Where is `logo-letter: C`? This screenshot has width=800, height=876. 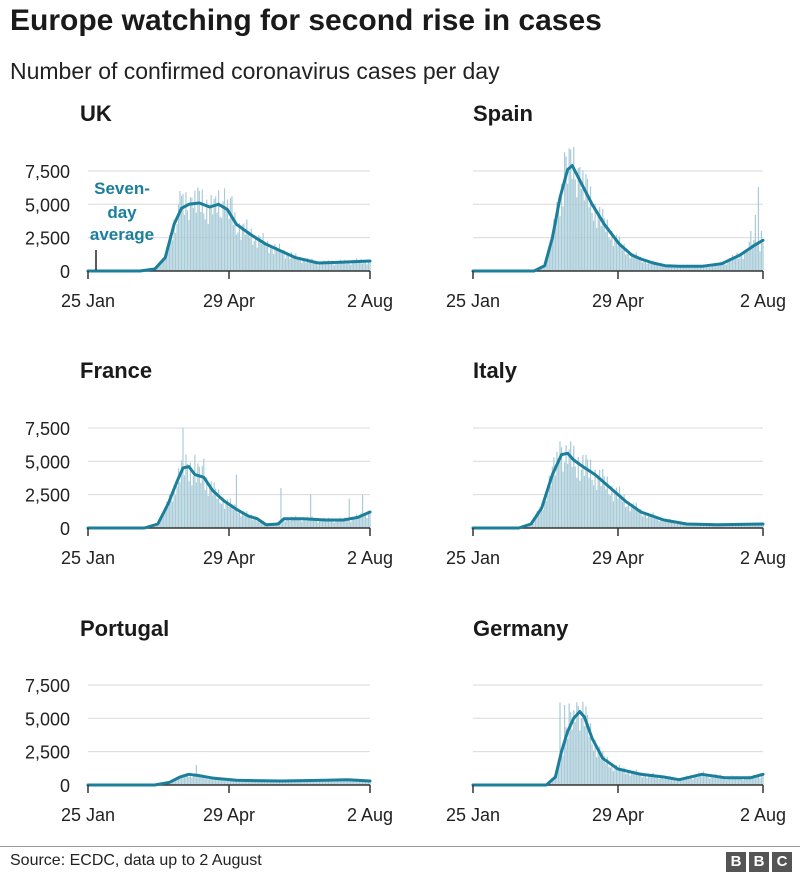
logo-letter: C is located at coordinates (782, 862).